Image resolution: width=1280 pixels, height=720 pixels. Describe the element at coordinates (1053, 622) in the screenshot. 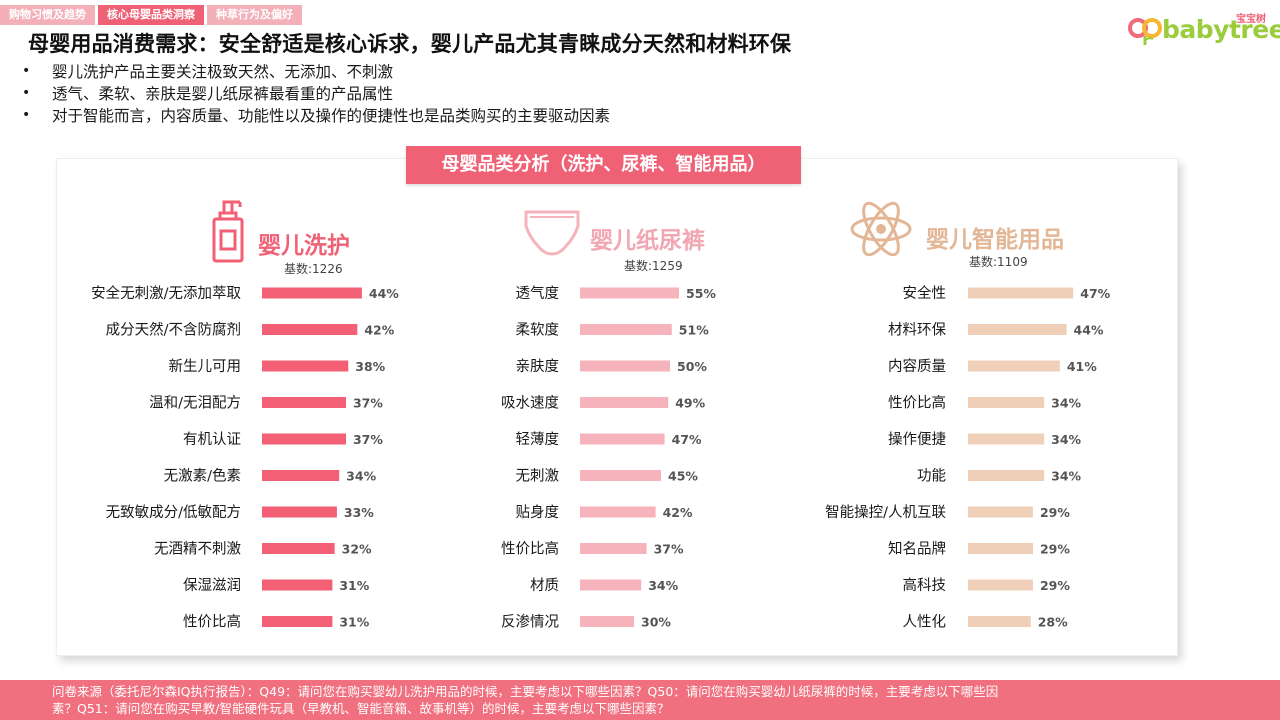

I see `smart-value-label: 28%` at that location.